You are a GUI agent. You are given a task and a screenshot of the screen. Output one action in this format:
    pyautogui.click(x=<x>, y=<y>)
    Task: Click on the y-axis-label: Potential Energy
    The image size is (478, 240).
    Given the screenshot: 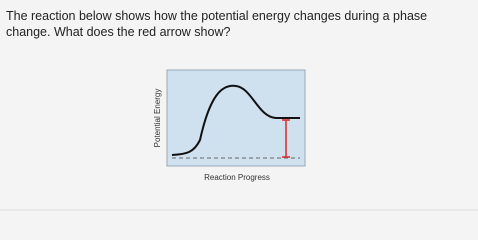 What is the action you would take?
    pyautogui.click(x=157, y=118)
    